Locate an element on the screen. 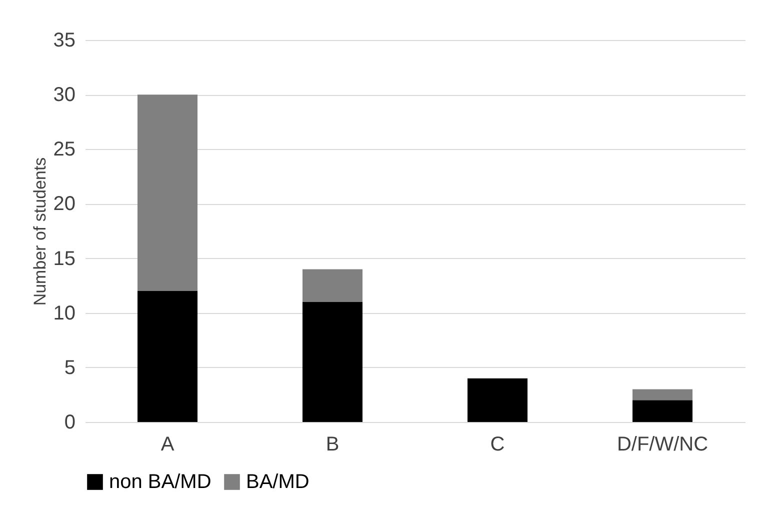  y-tick-label: 0 is located at coordinates (70, 423).